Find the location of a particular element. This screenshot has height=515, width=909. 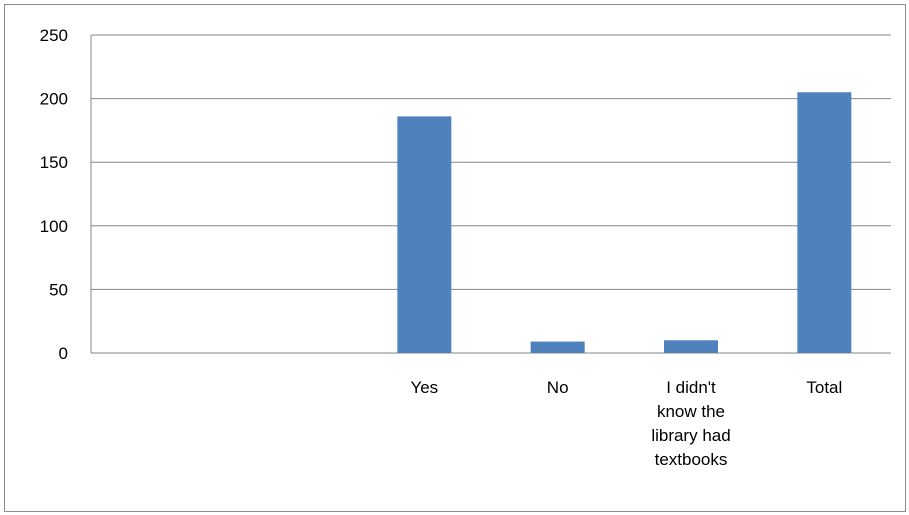

x-category-label: Yes is located at coordinates (424, 387).